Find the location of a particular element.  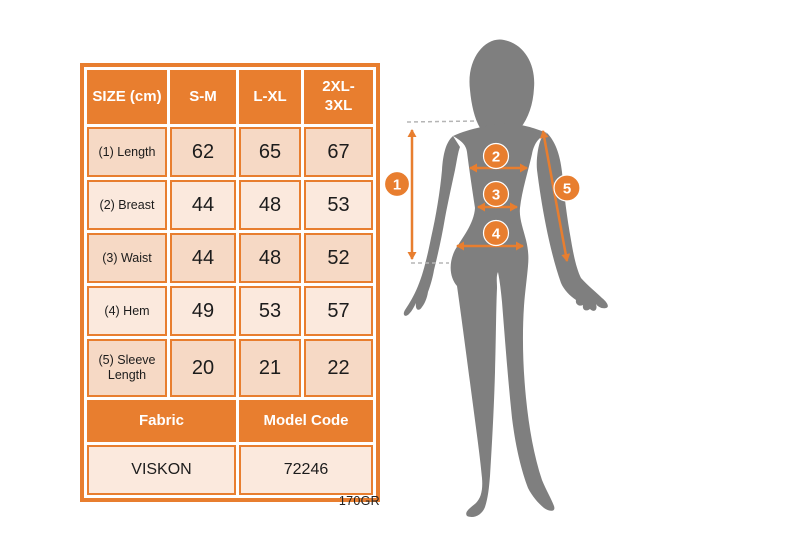

row-label-breast: (2) Breast is located at coordinates (127, 205).